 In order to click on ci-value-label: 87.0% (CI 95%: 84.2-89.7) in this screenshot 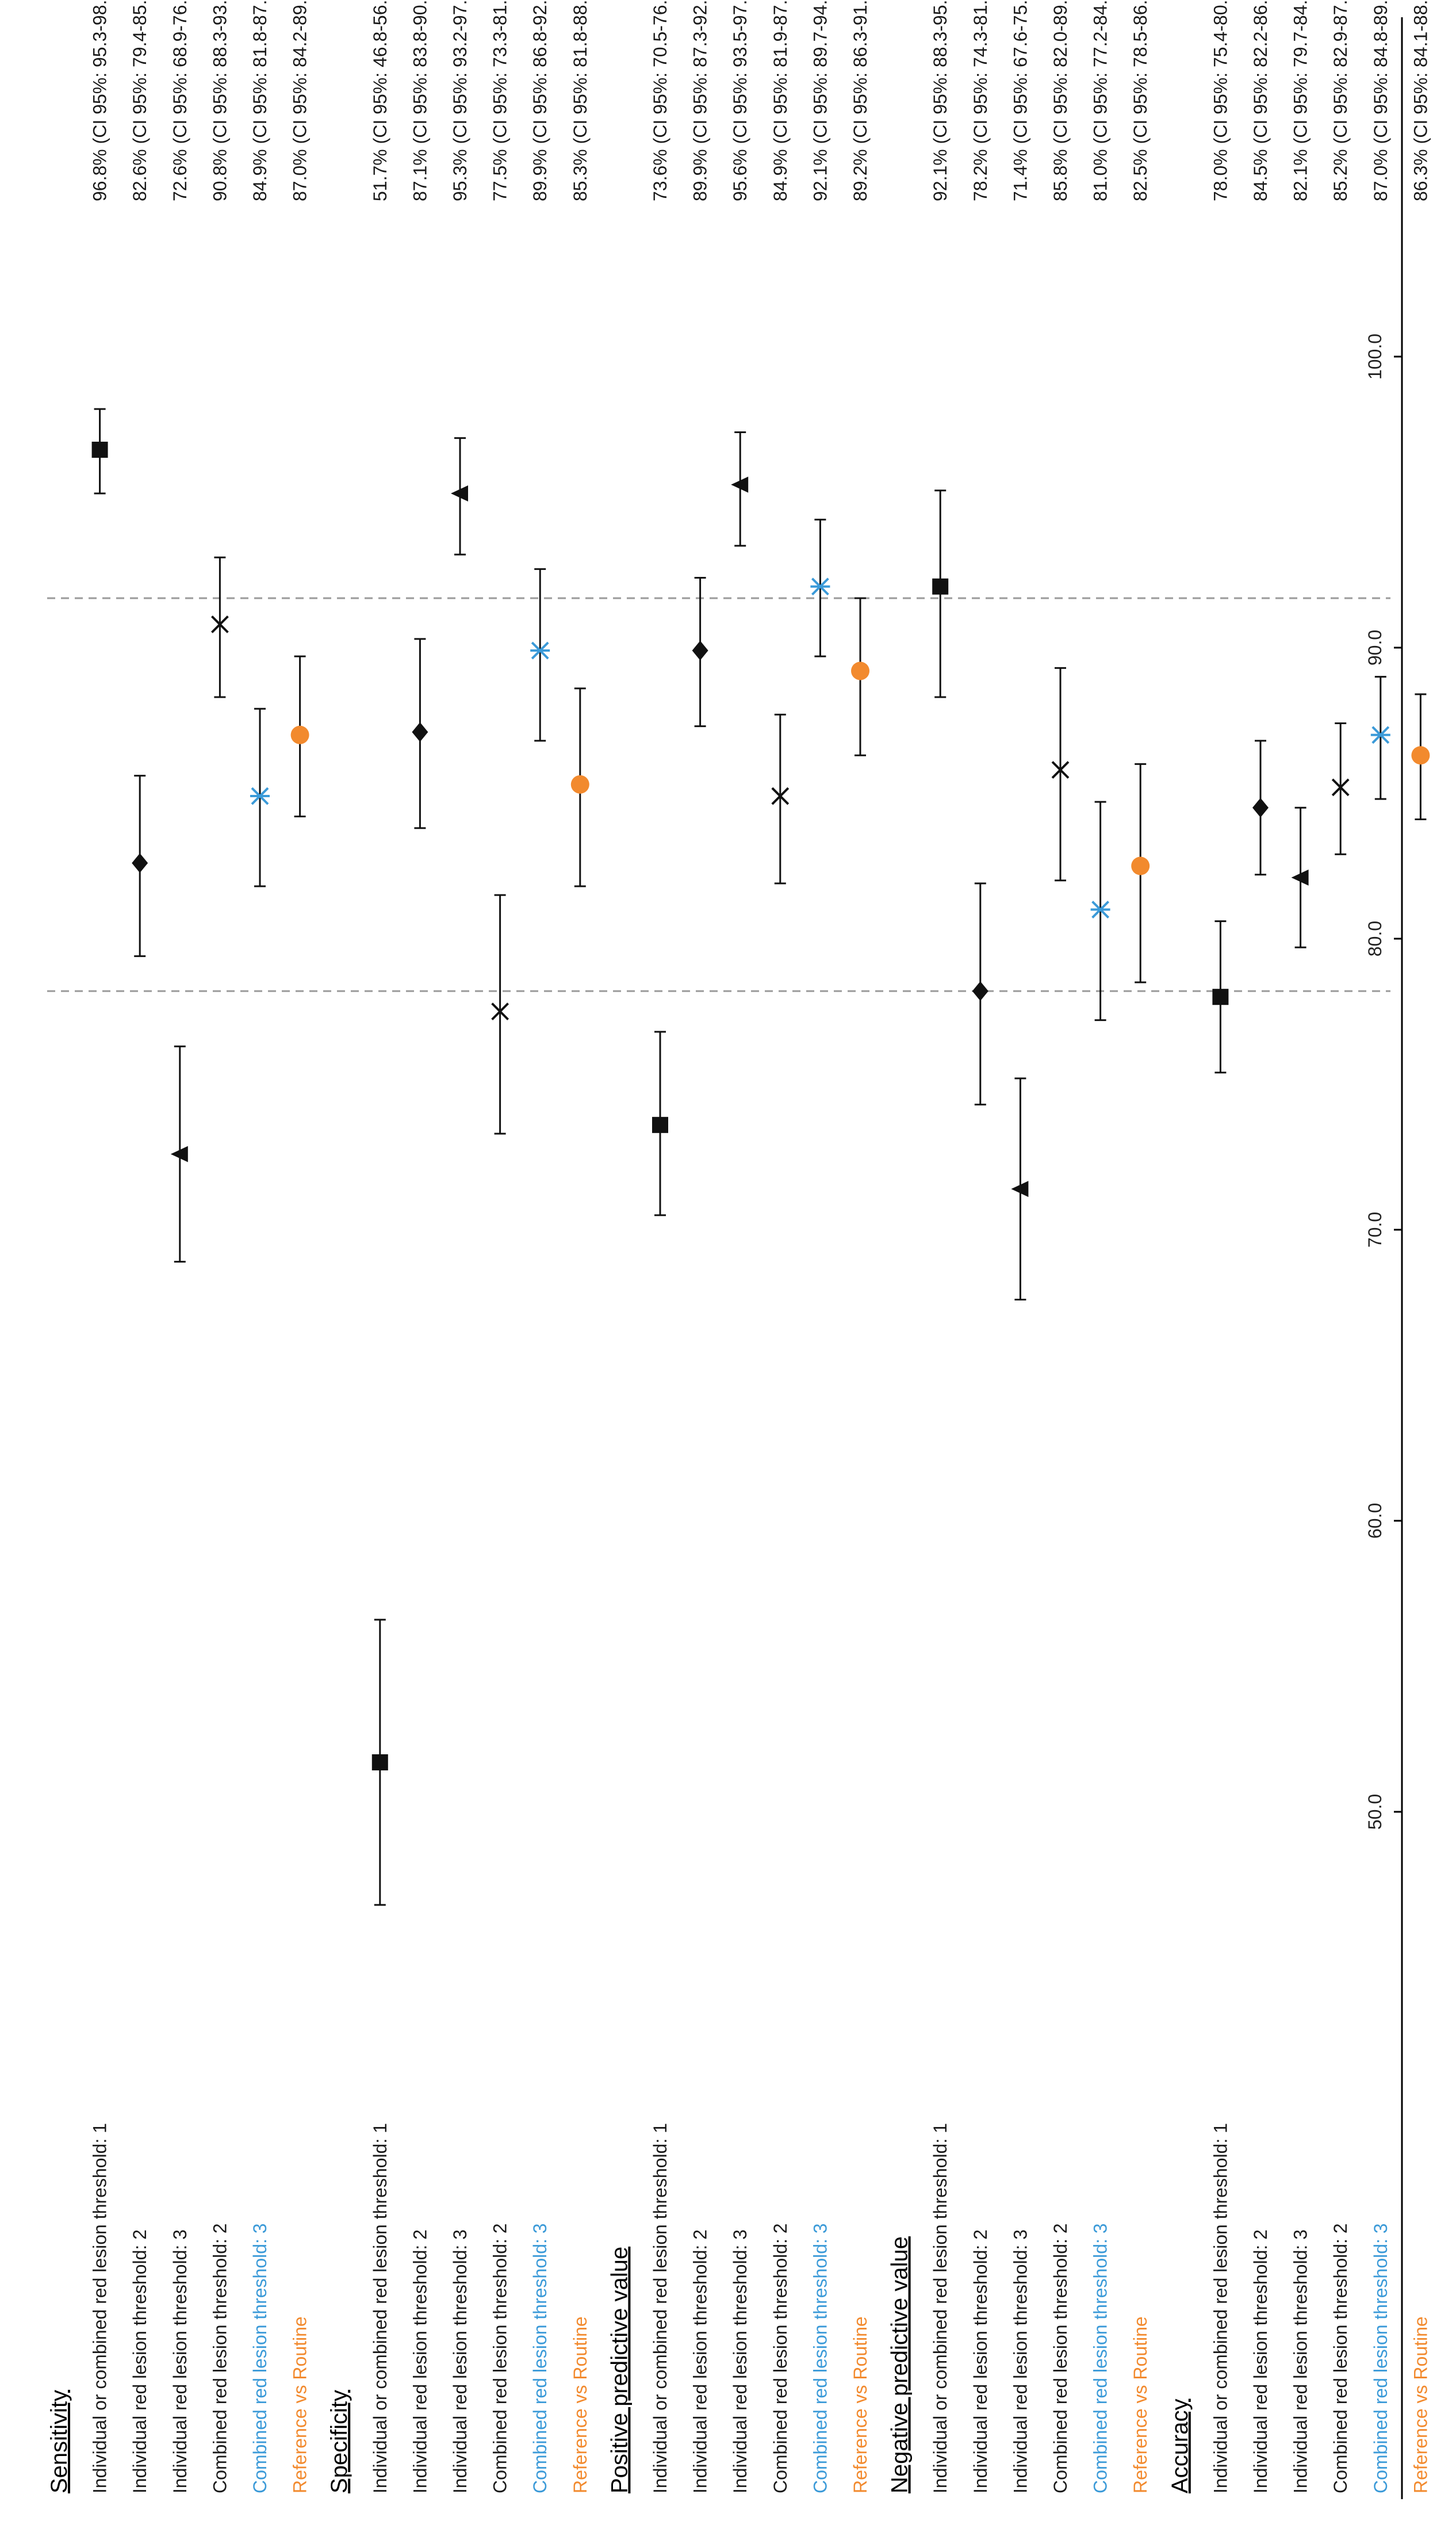, I will do `click(300, 100)`.